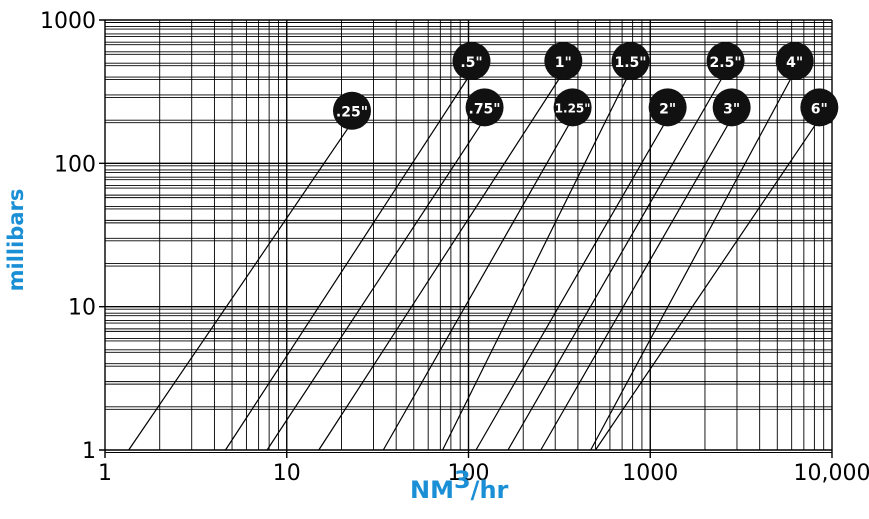 The image size is (869, 519). I want to click on series-badge-label: 1", so click(563, 63).